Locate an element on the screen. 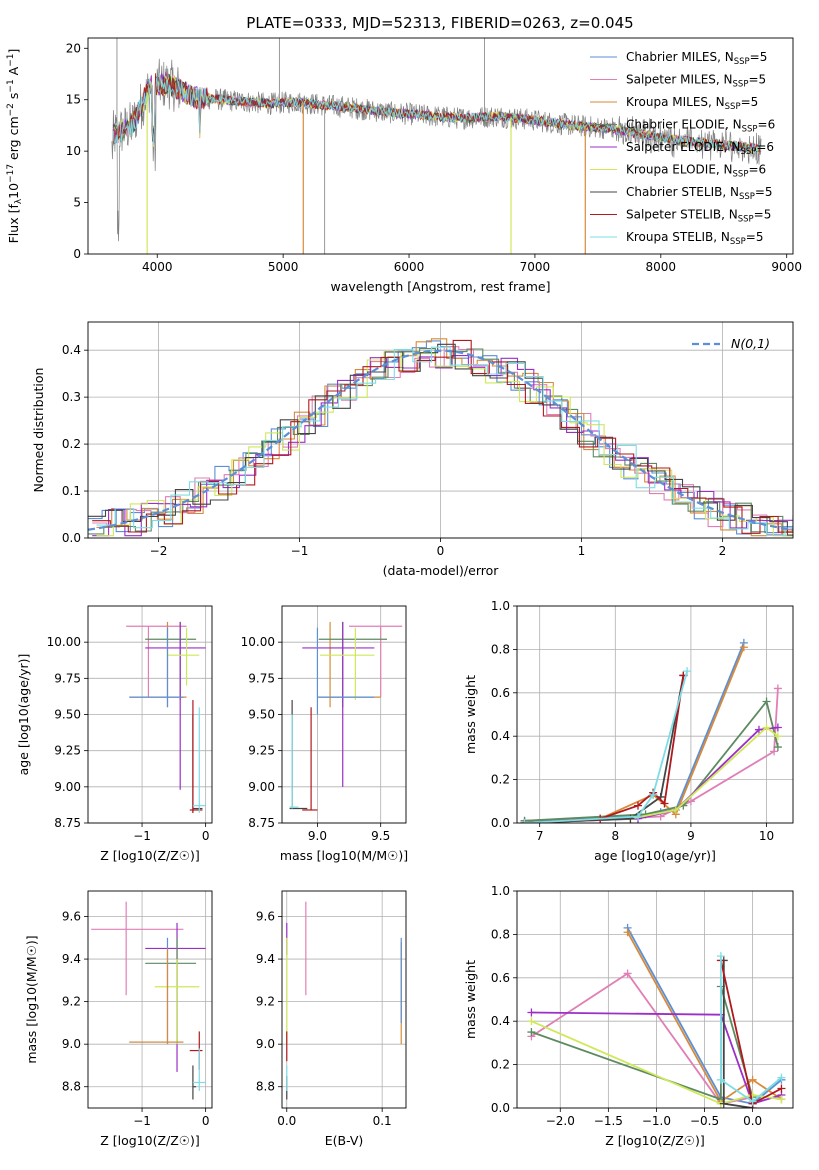 The height and width of the screenshot is (1170, 819). y-tick-label: 0.6 is located at coordinates (500, 693).